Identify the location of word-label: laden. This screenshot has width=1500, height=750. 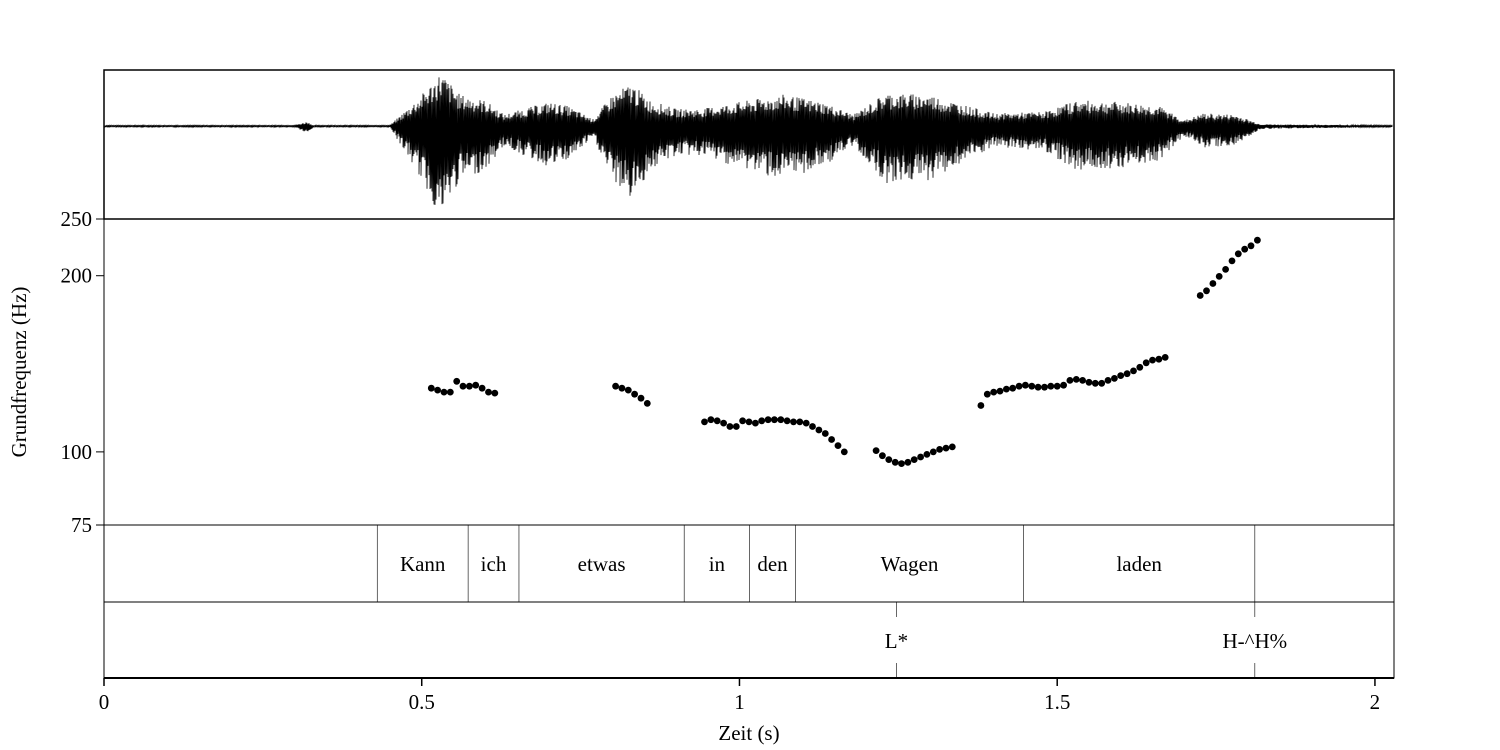
(1139, 564).